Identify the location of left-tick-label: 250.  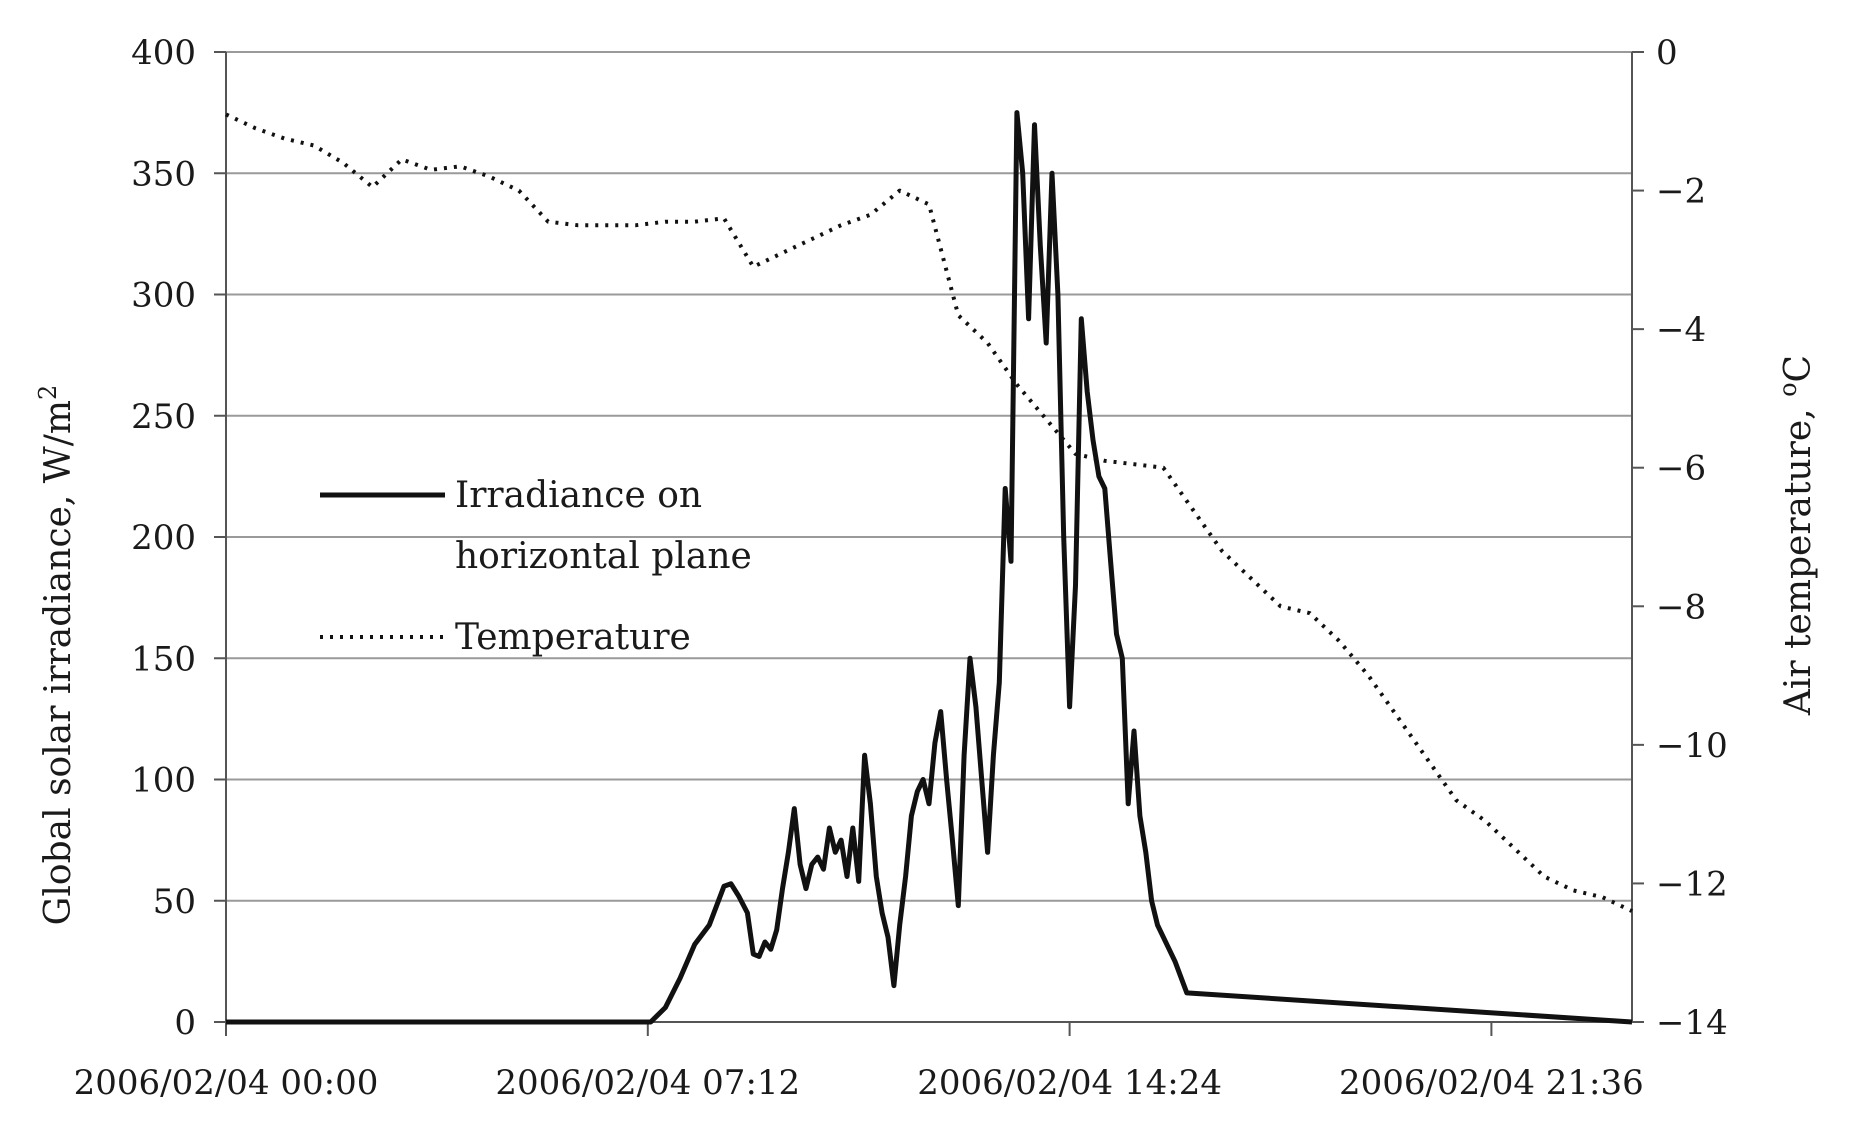
(163, 417).